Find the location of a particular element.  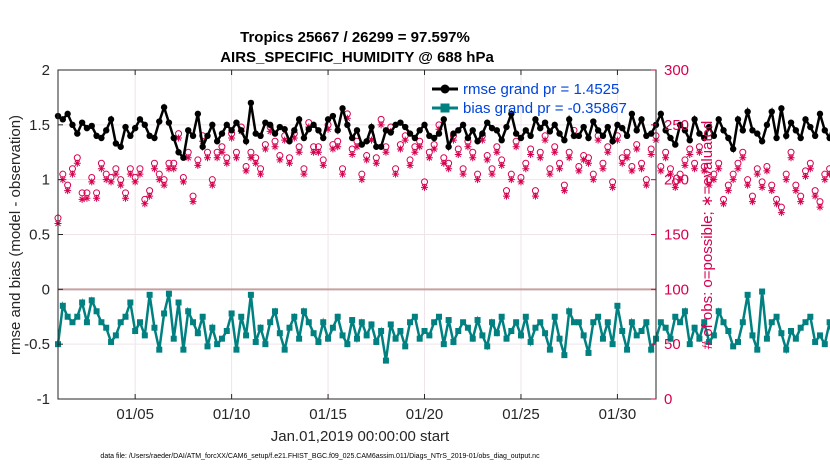

y-tick-label-right-1: 50 is located at coordinates (672, 344).